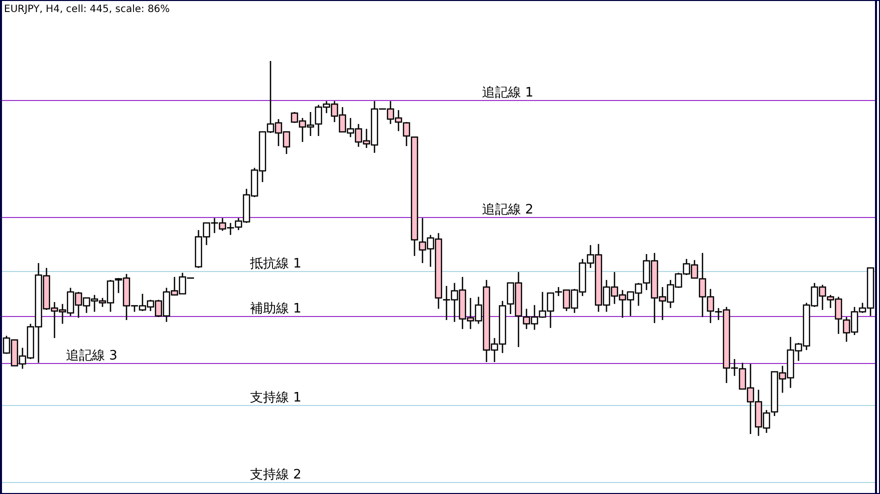 The height and width of the screenshot is (494, 880). Describe the element at coordinates (276, 475) in the screenshot. I see `ref-line-label: 支持線 2` at that location.